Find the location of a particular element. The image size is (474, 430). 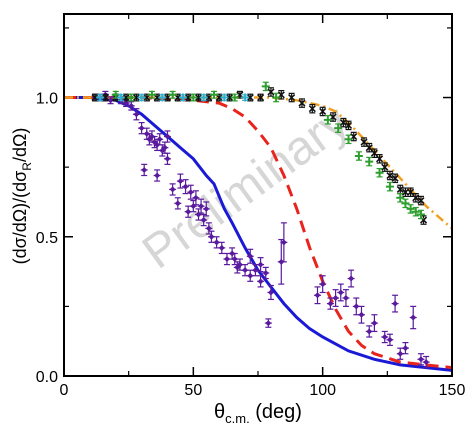

y-tick-label: 0.0 is located at coordinates (47, 377).